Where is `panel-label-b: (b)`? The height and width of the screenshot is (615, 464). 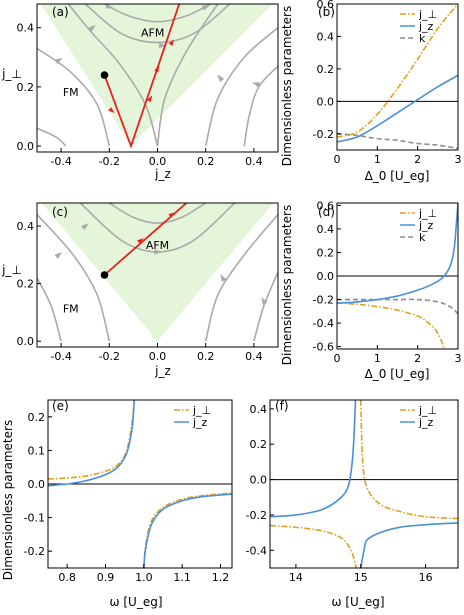
panel-label-b: (b) is located at coordinates (326, 12).